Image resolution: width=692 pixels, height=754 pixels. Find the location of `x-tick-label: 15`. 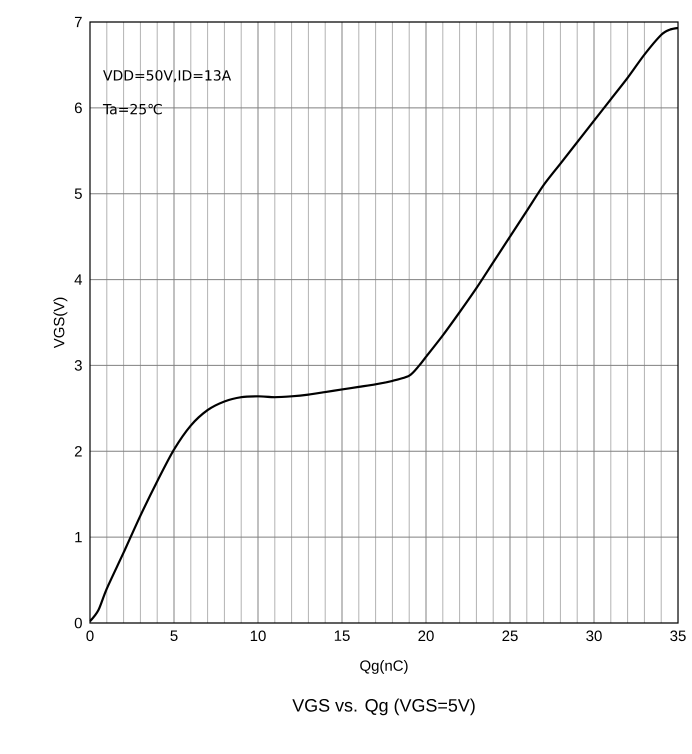

x-tick-label: 15 is located at coordinates (342, 635).